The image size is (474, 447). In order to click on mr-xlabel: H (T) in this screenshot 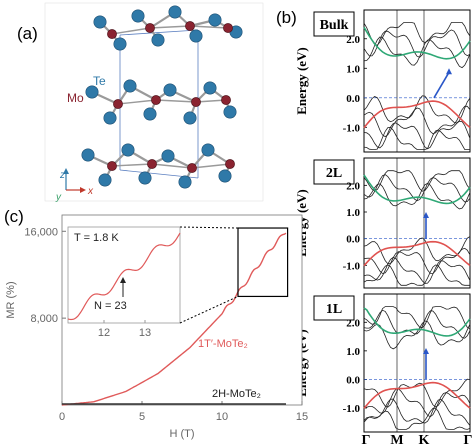, I will do `click(181, 434)`.